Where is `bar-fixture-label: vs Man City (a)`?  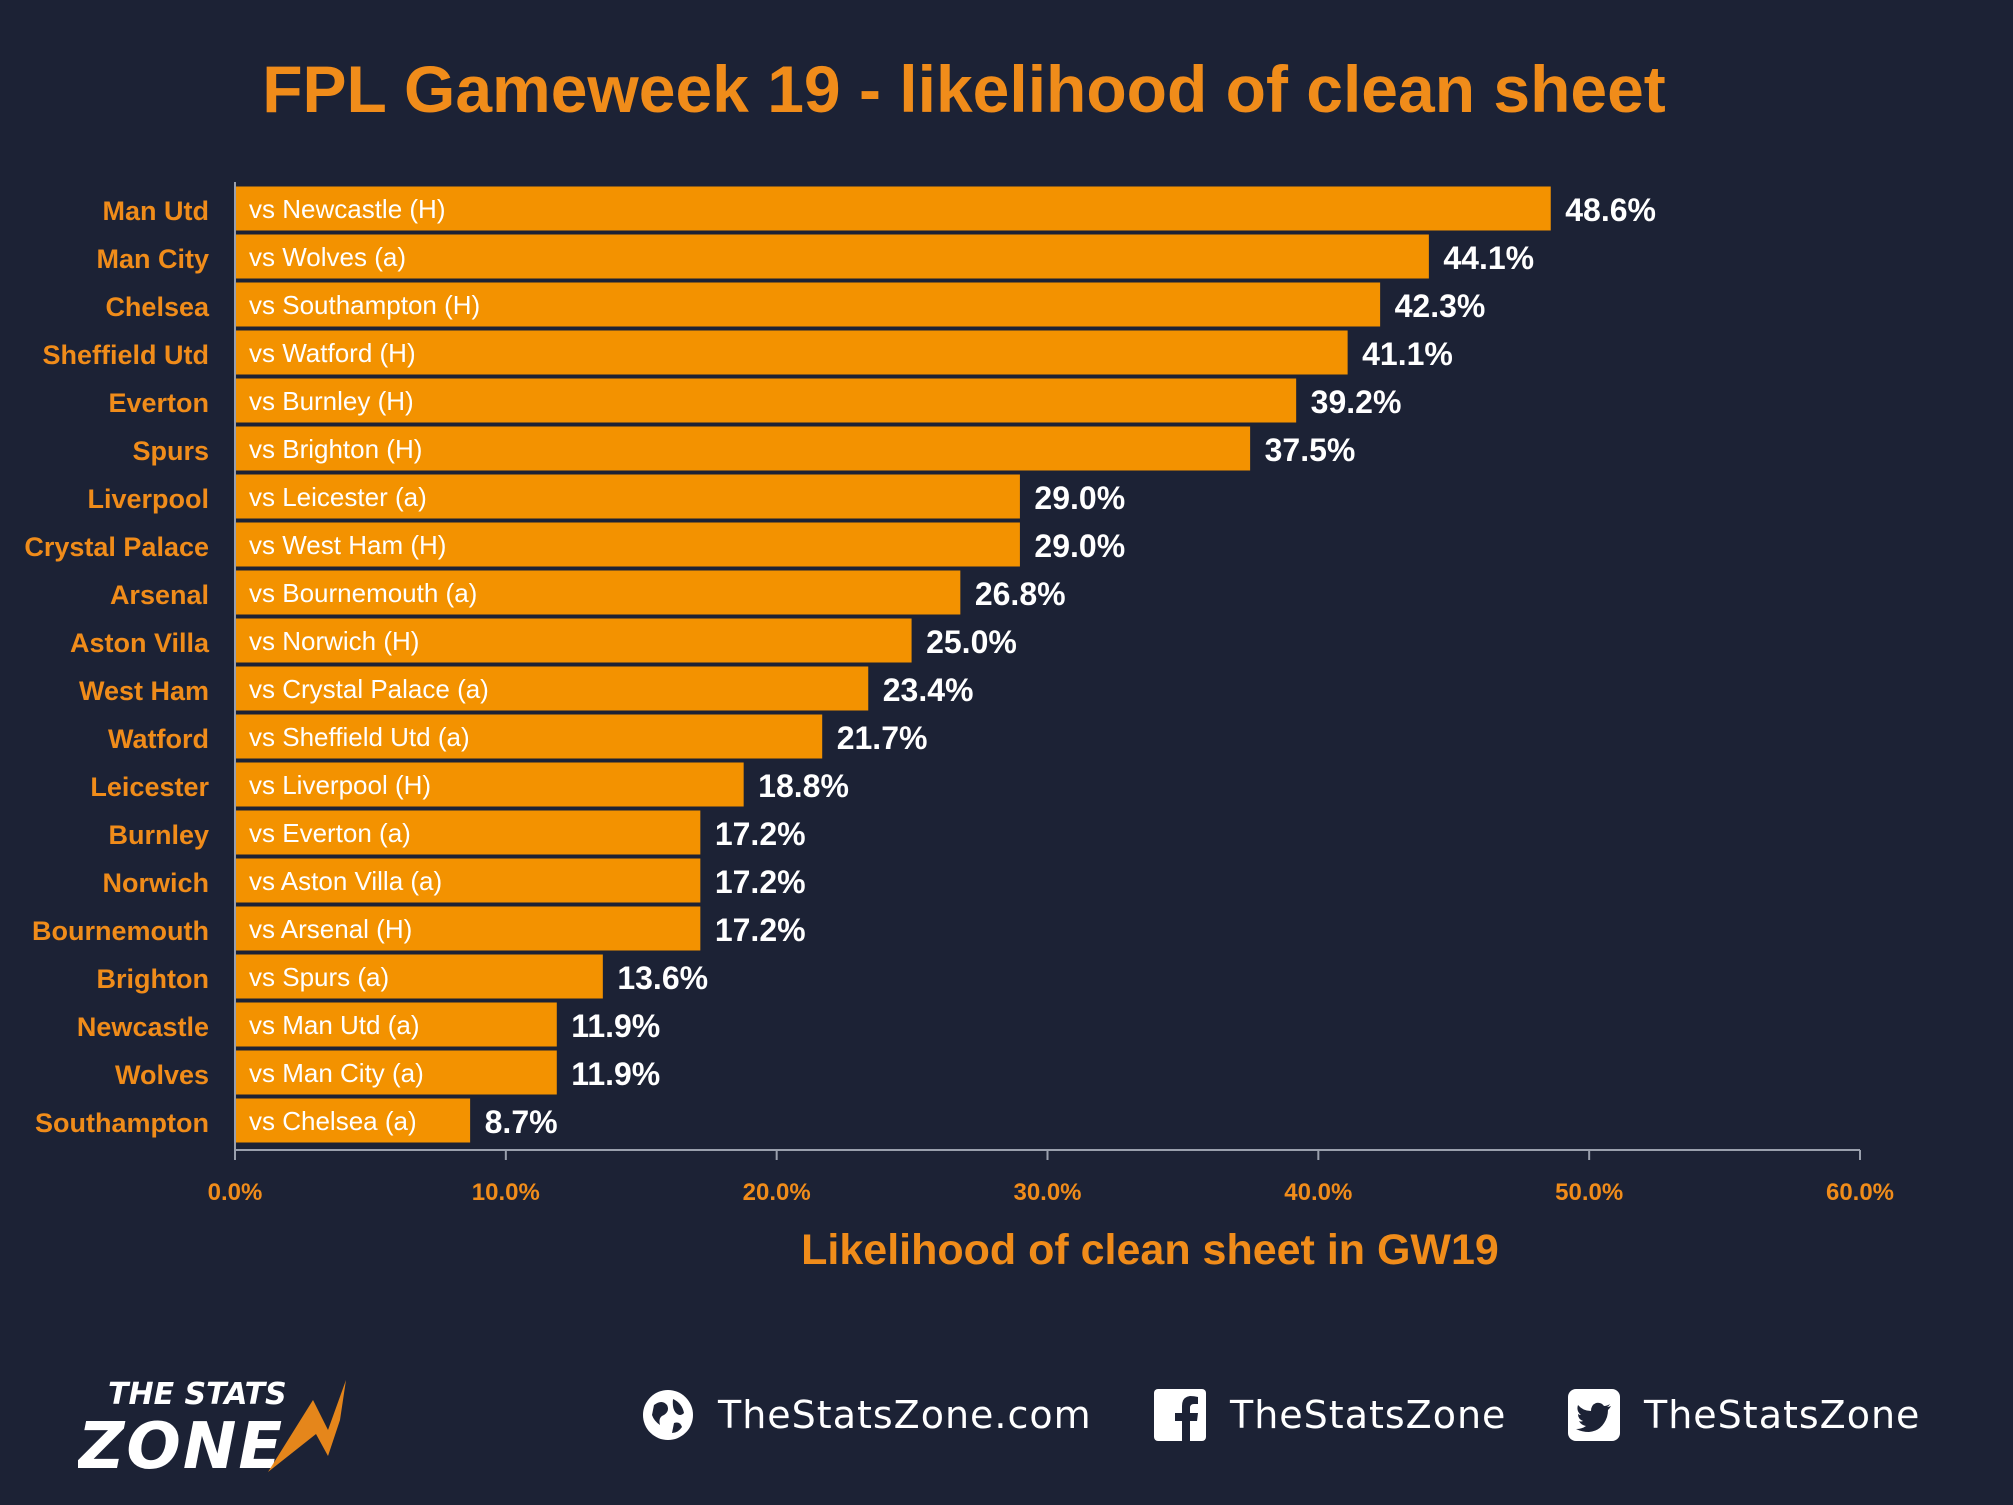
bar-fixture-label: vs Man City (a) is located at coordinates (336, 1073).